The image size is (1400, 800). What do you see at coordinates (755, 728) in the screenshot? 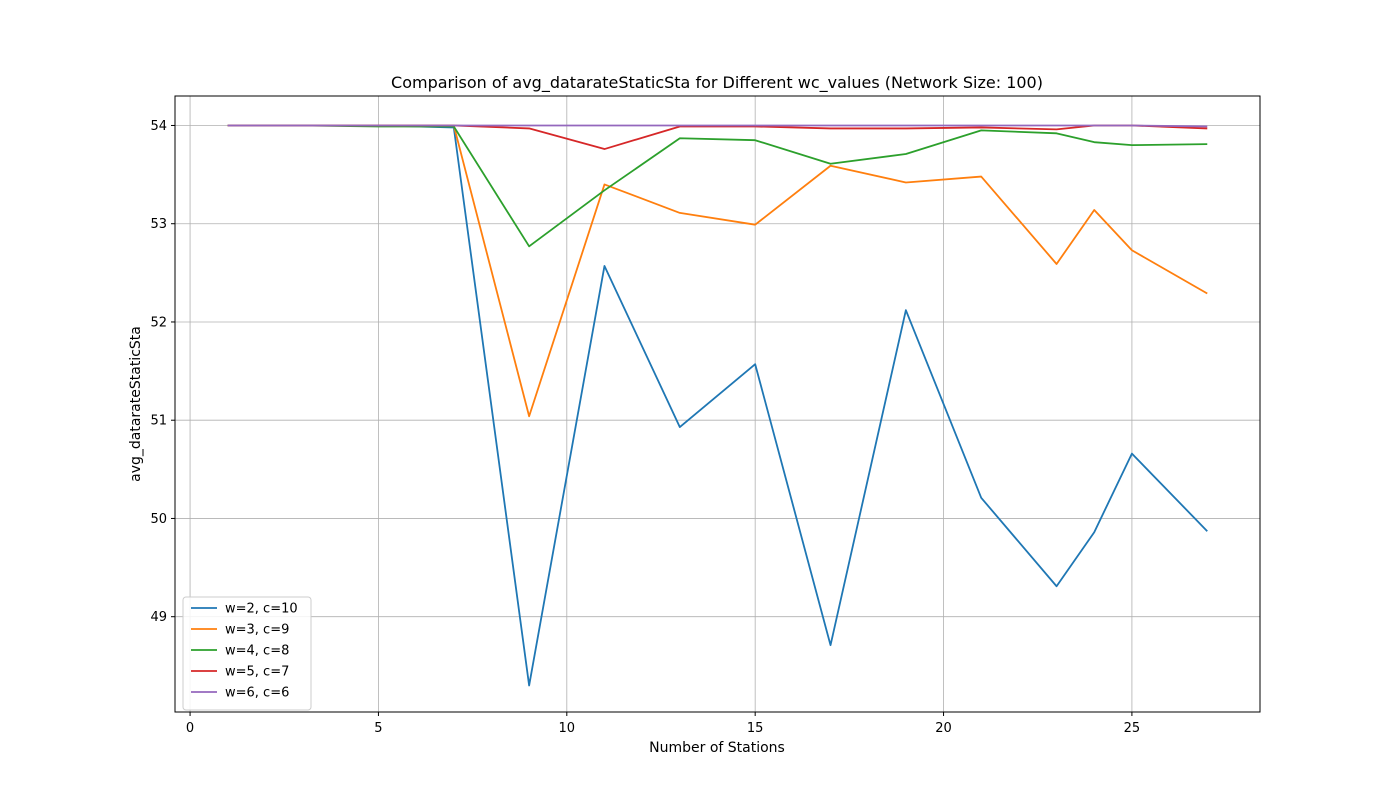
I see `x-tick-label: 15` at bounding box center [755, 728].